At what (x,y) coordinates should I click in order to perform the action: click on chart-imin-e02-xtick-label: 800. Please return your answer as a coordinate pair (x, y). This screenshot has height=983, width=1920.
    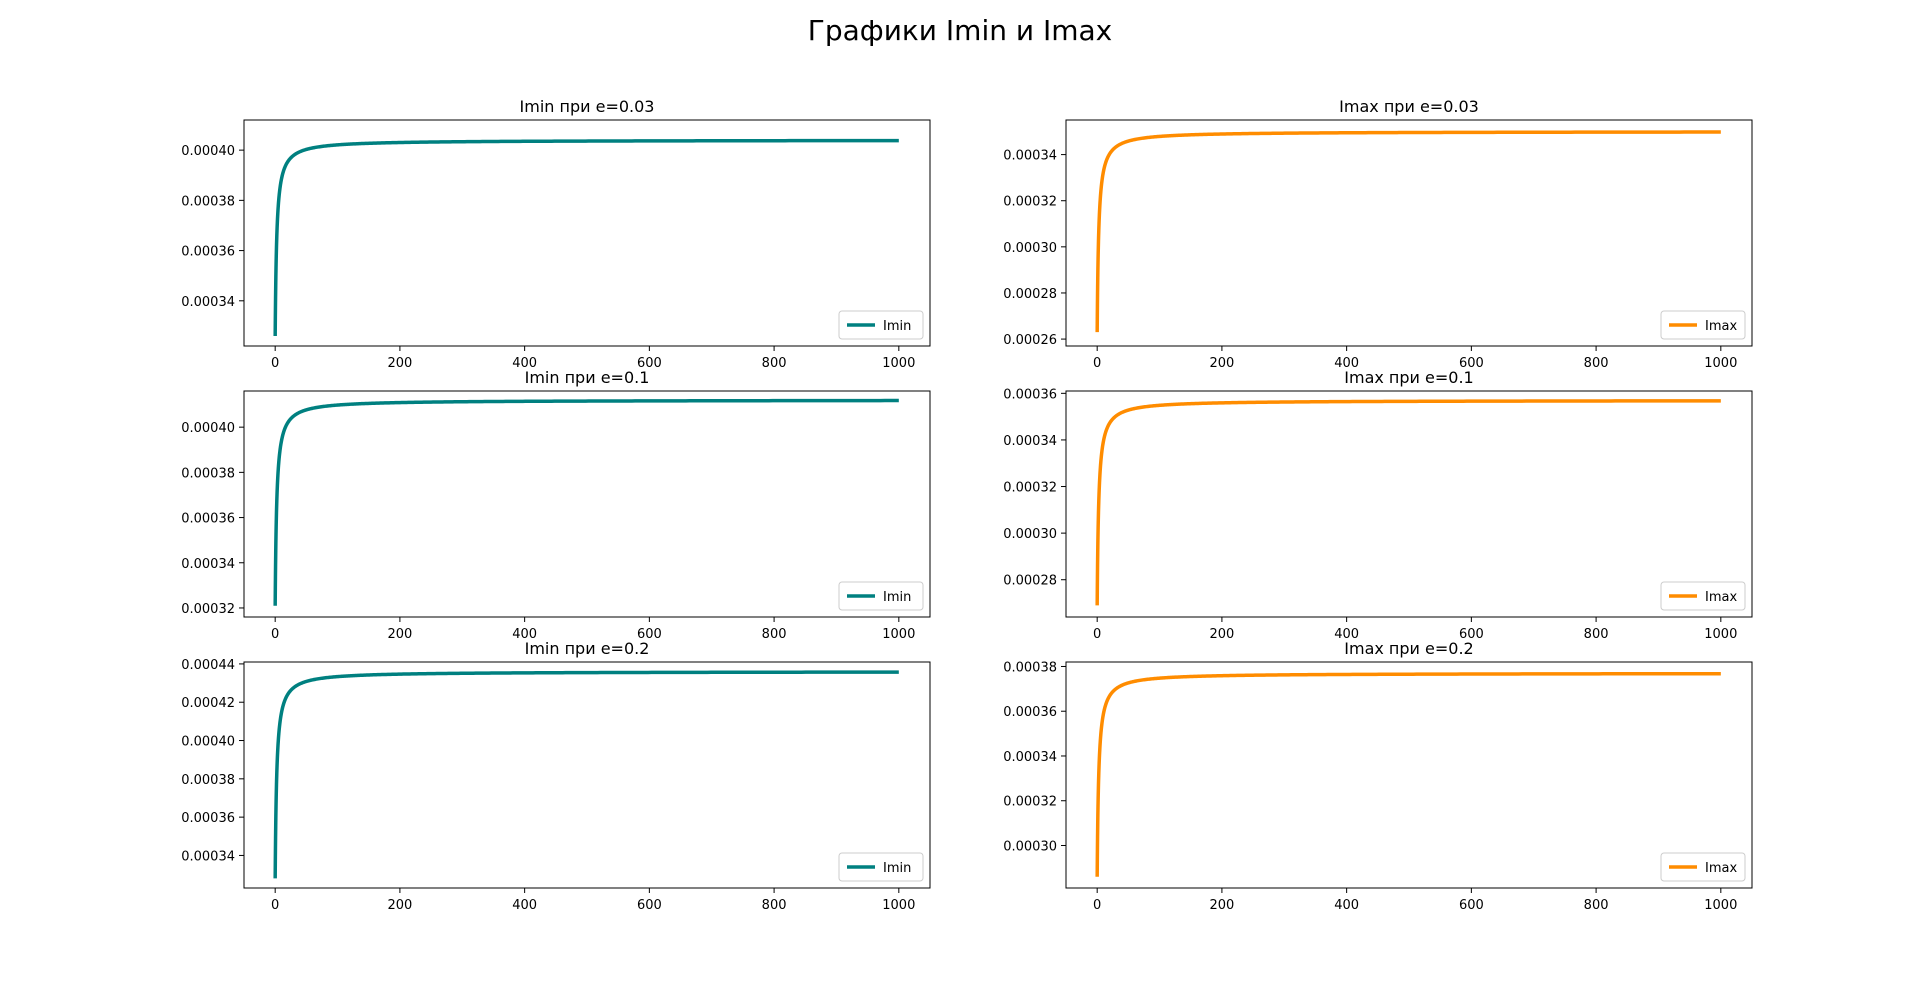
    Looking at the image, I should click on (774, 905).